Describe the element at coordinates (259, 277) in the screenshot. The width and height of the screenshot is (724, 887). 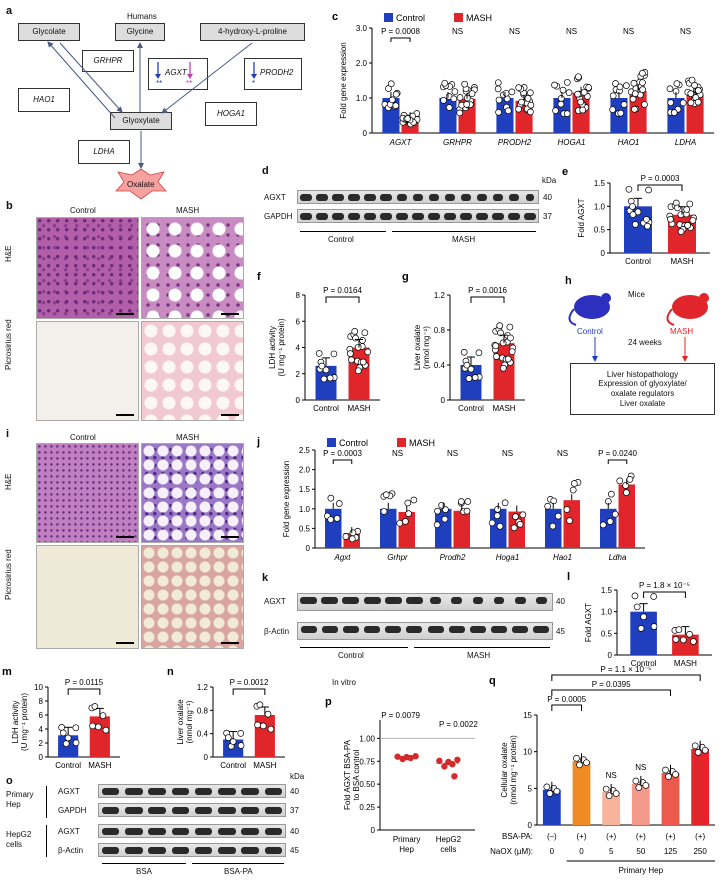
I see `panel-letter: f` at that location.